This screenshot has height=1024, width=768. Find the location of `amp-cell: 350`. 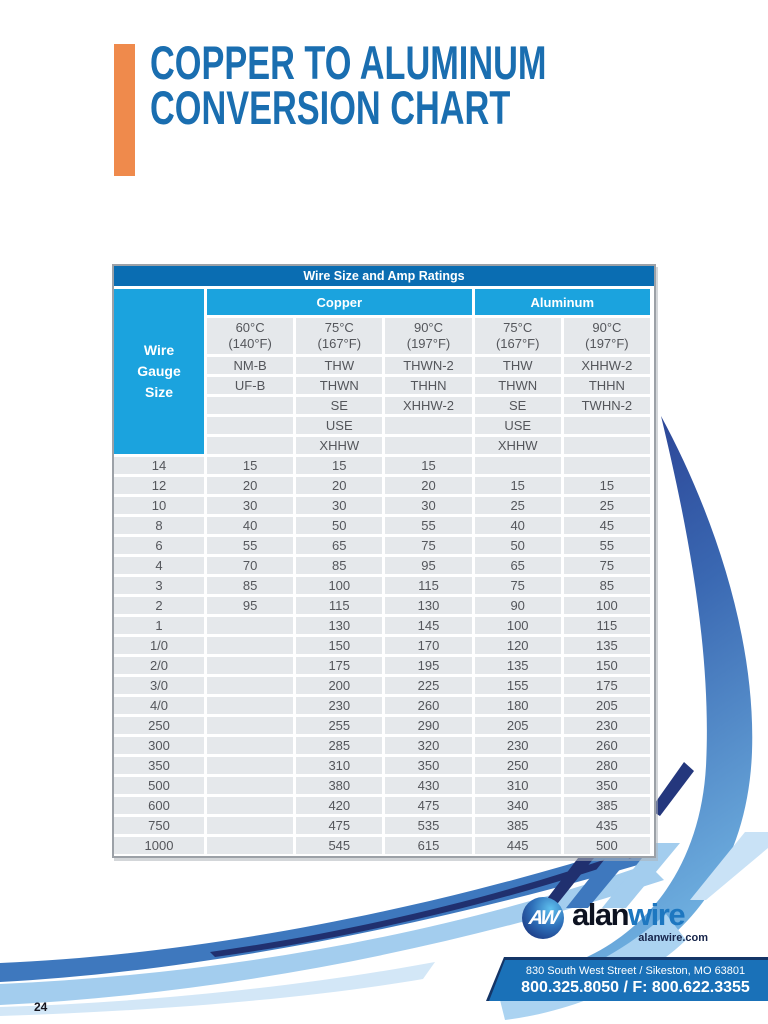

amp-cell: 350 is located at coordinates (428, 765).